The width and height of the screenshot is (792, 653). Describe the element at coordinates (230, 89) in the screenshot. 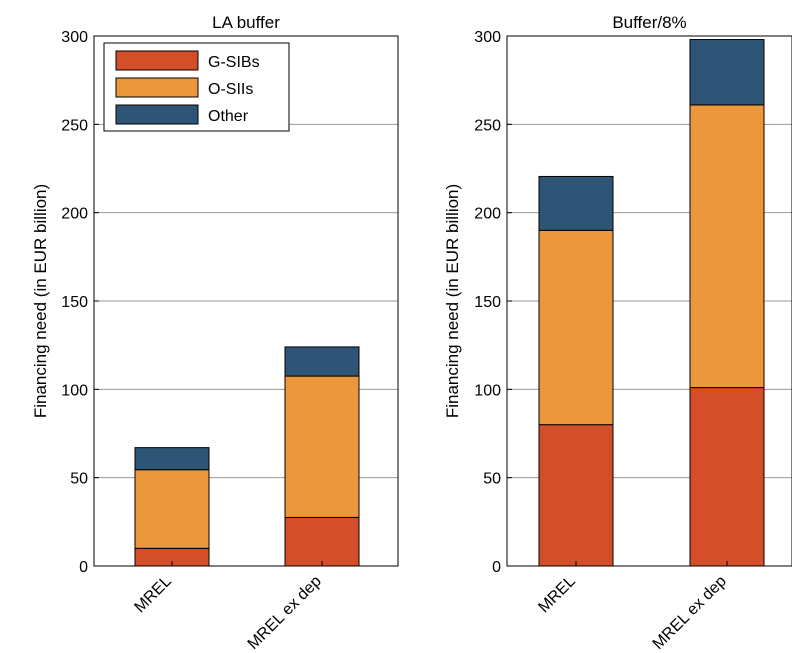

I see `legend-label-o-siis: O-SIIs` at that location.